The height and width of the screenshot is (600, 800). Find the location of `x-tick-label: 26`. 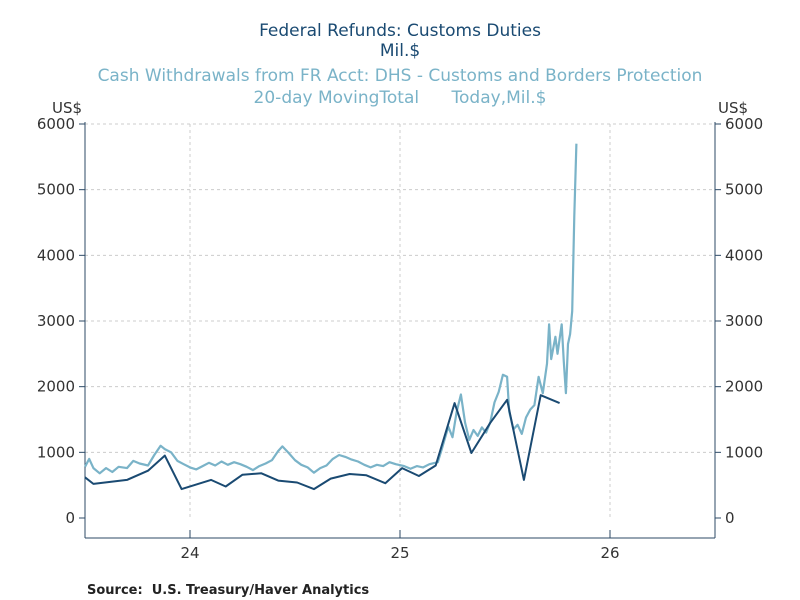

x-tick-label: 26 is located at coordinates (609, 553).